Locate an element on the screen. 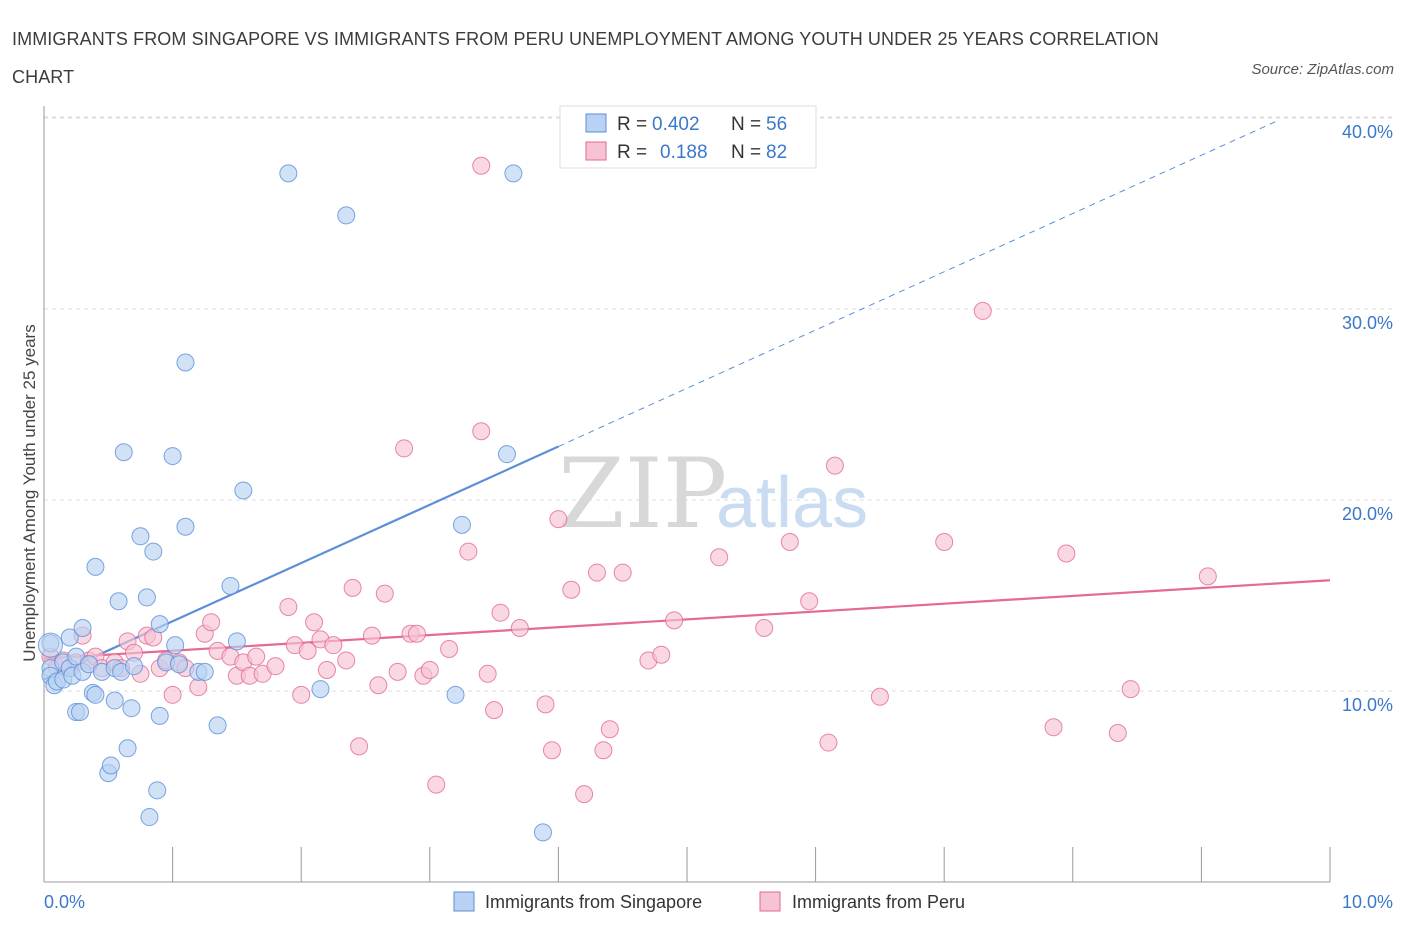  legend-n-label-peru: N = is located at coordinates (746, 152).